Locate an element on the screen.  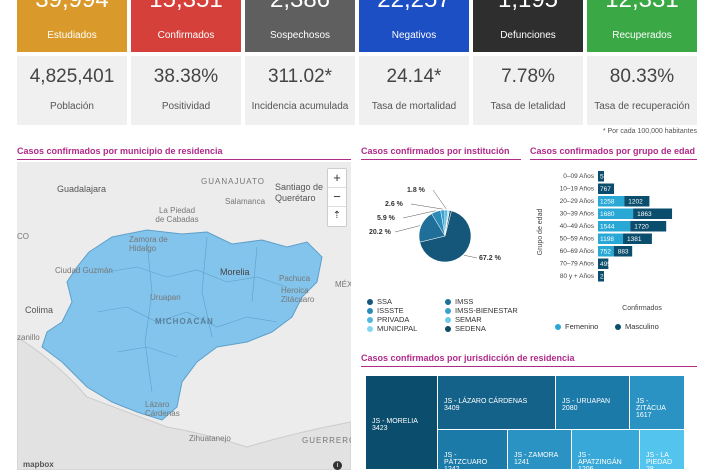
age-bar-label: 767 is located at coordinates (605, 189).